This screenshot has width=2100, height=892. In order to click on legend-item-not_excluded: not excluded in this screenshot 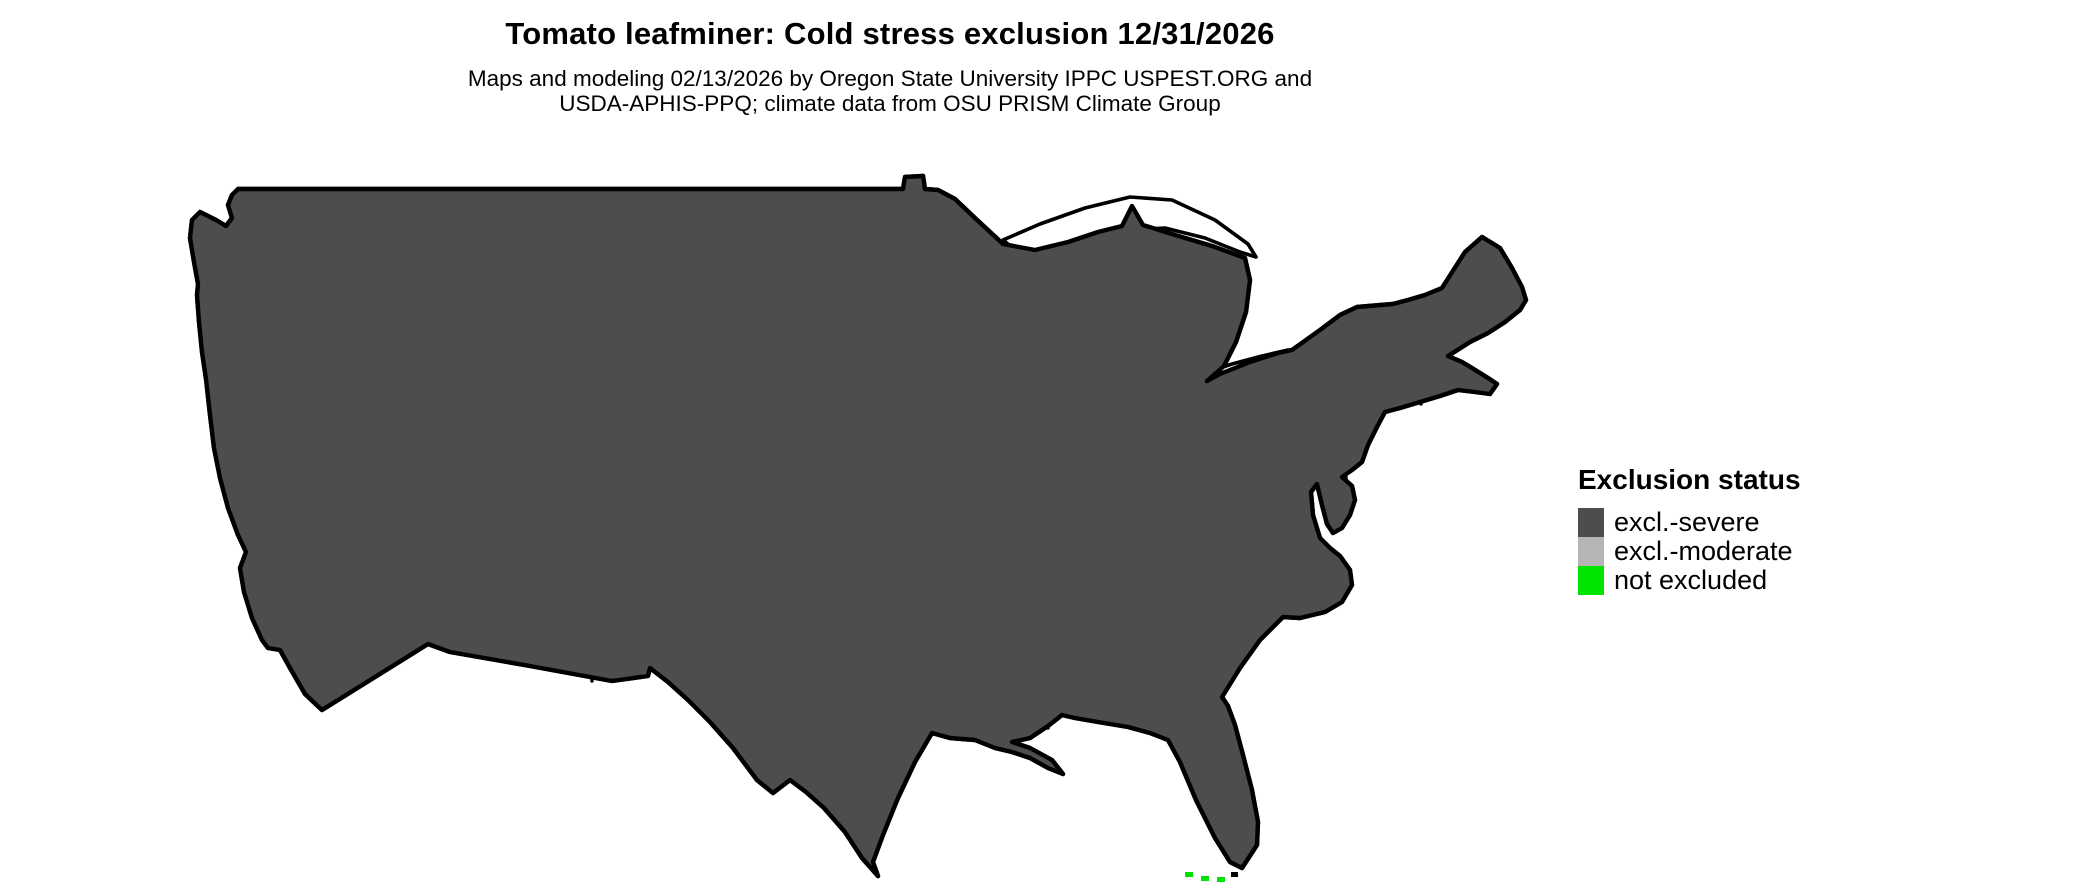, I will do `click(1689, 580)`.